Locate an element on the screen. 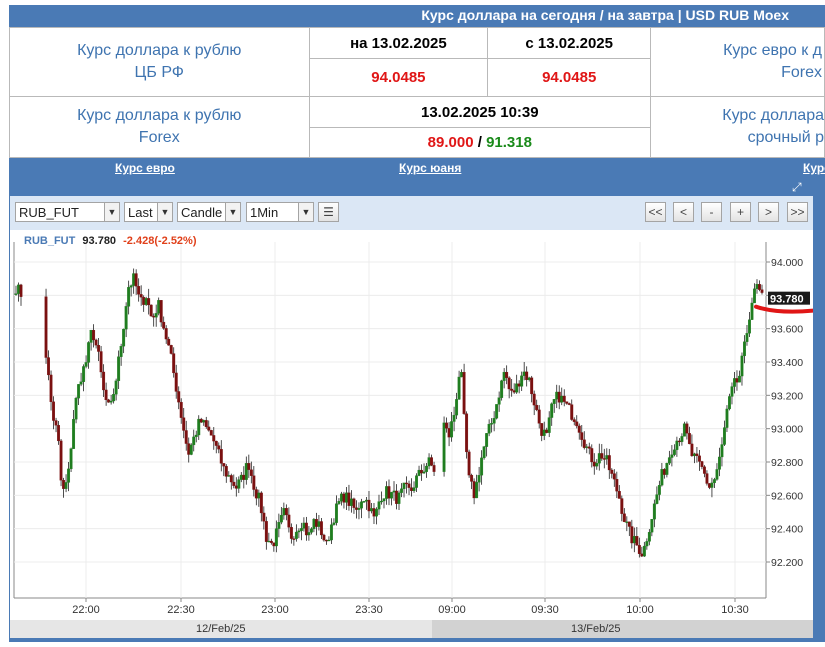 The width and height of the screenshot is (825, 647). y-tick-label: 92.600 is located at coordinates (787, 496).